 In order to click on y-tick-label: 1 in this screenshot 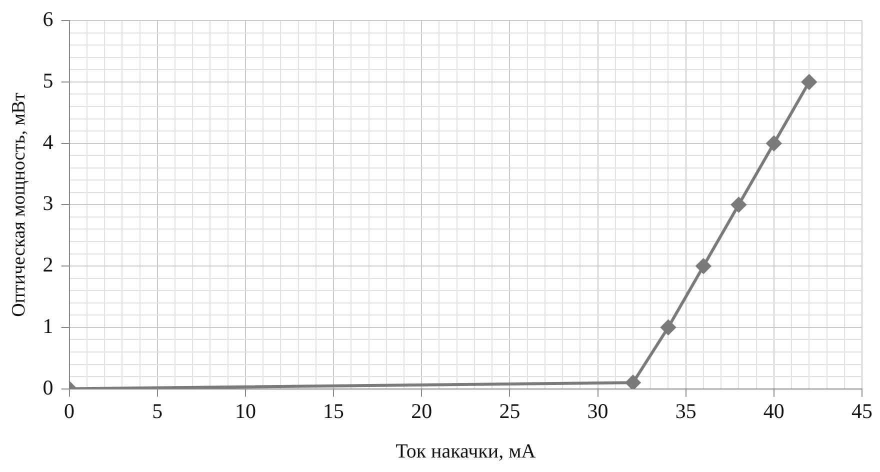, I will do `click(48, 326)`.